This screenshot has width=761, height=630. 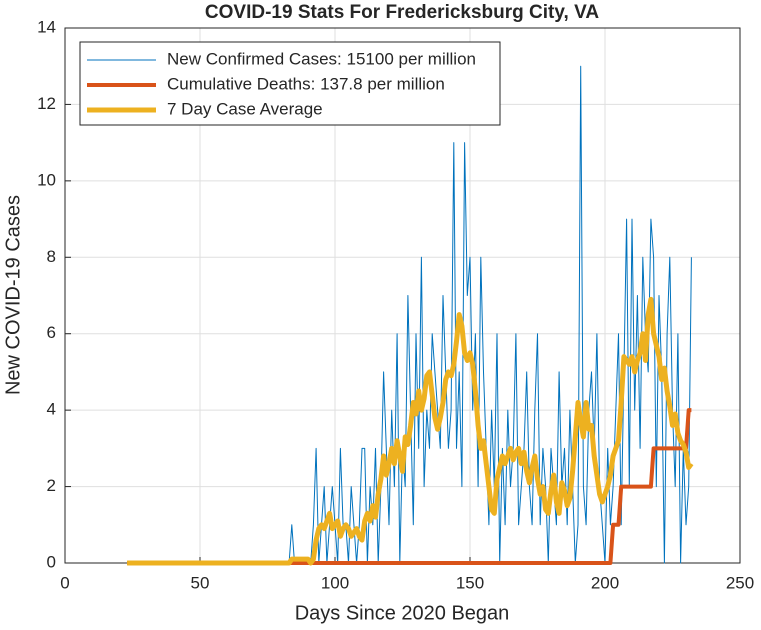 I want to click on y-tick-label: 4, so click(x=51, y=409).